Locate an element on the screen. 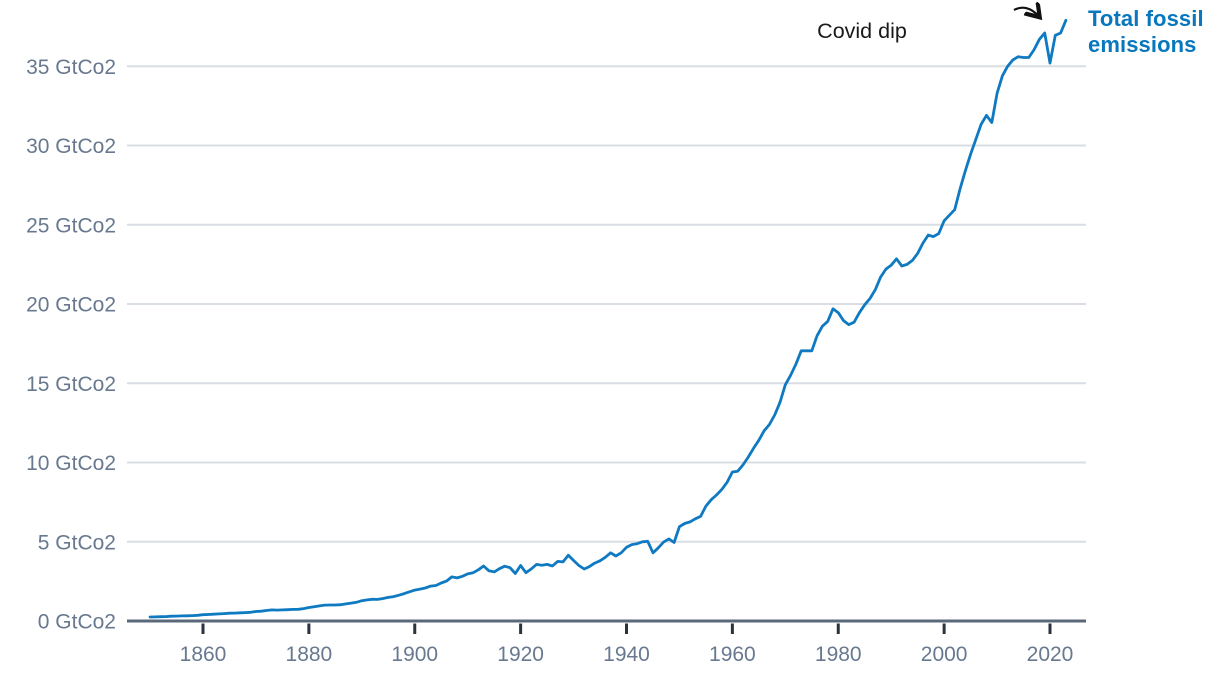 This screenshot has height=678, width=1220. x-axis-labels: 1860 1880 1900 1920 1940 1960 1980 2000 2020 is located at coordinates (627, 654).